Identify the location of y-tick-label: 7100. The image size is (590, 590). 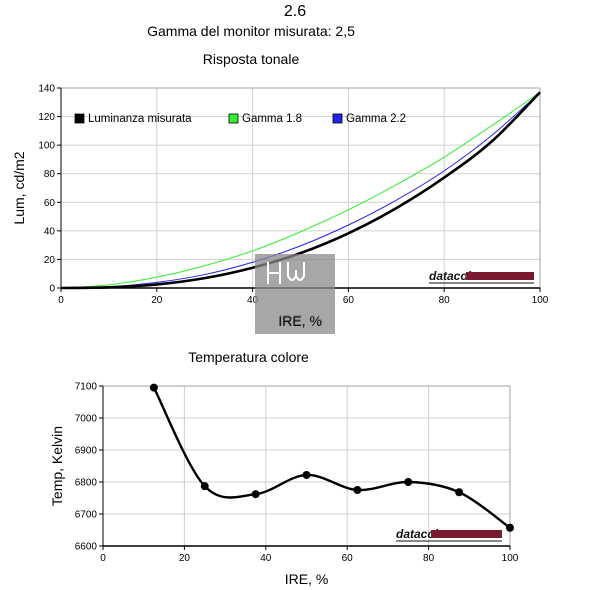
(86, 387).